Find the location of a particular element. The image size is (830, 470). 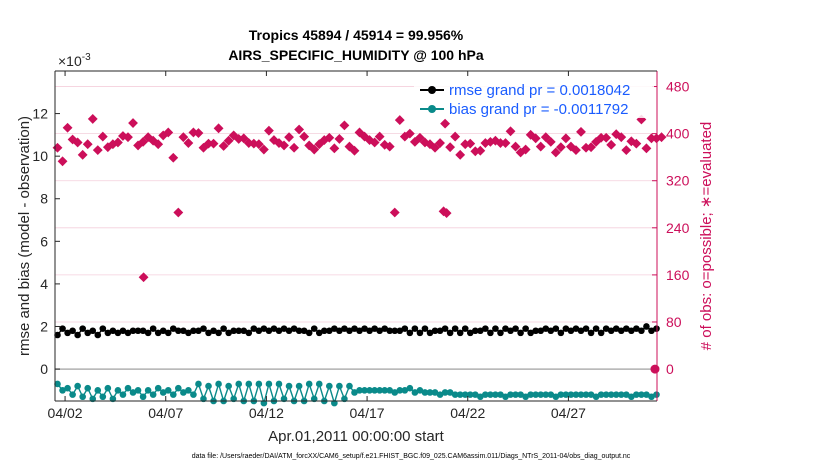

y-tick-label-left: 12 is located at coordinates (40, 114).